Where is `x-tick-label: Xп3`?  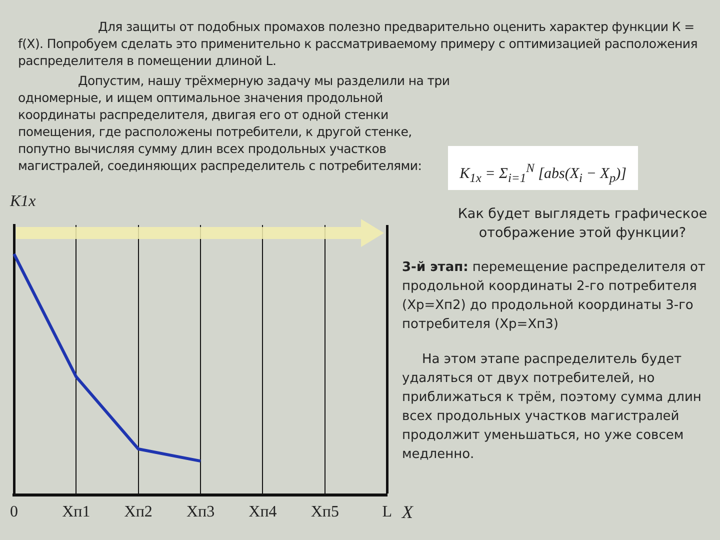 x-tick-label: Xп3 is located at coordinates (200, 512).